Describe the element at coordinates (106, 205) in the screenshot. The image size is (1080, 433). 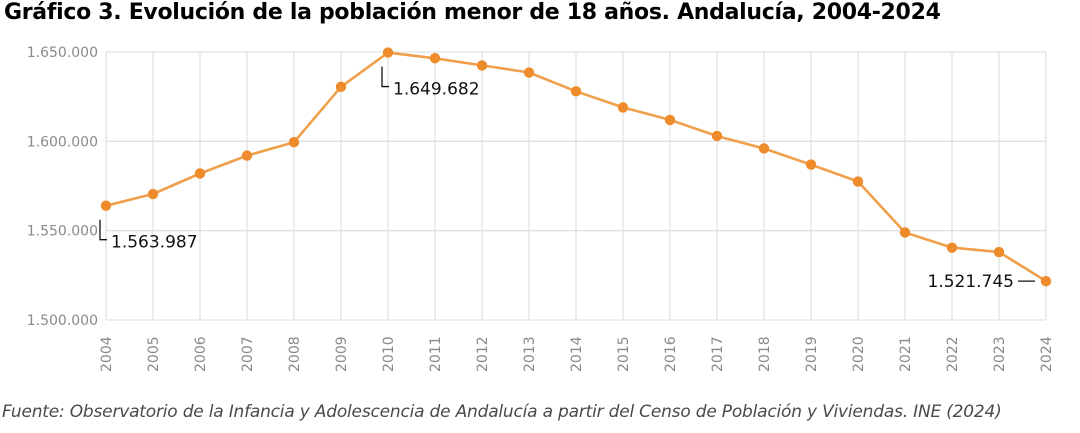
I see `data-point-2004` at that location.